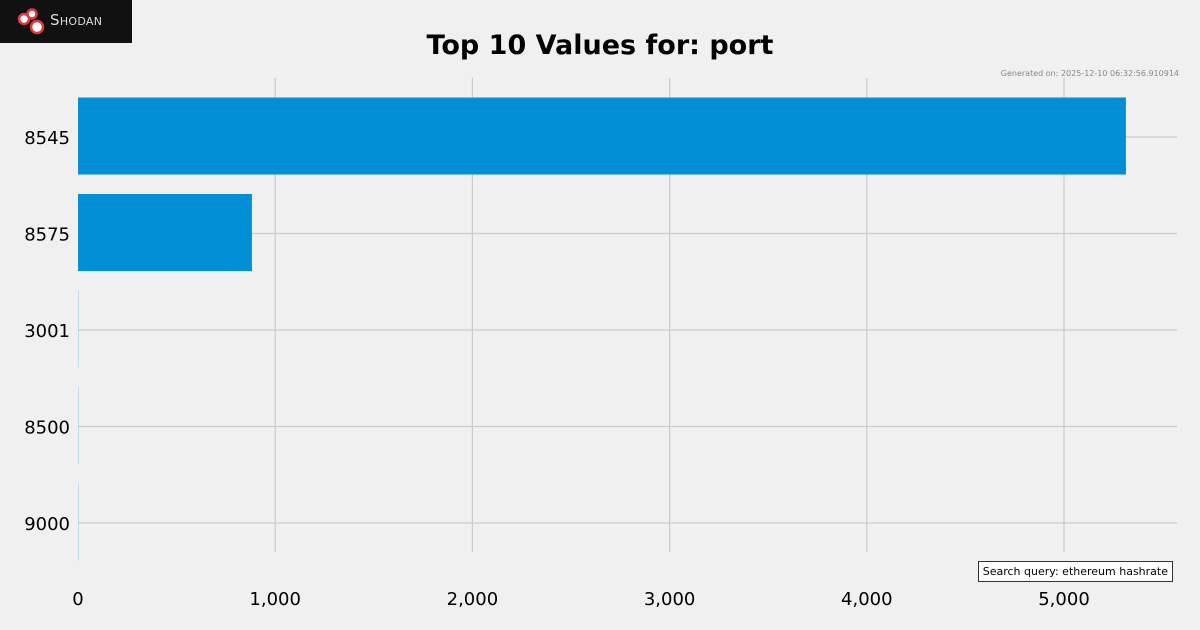 This screenshot has height=630, width=1200. Describe the element at coordinates (47, 138) in the screenshot. I see `y-tick-label: 8545` at that location.